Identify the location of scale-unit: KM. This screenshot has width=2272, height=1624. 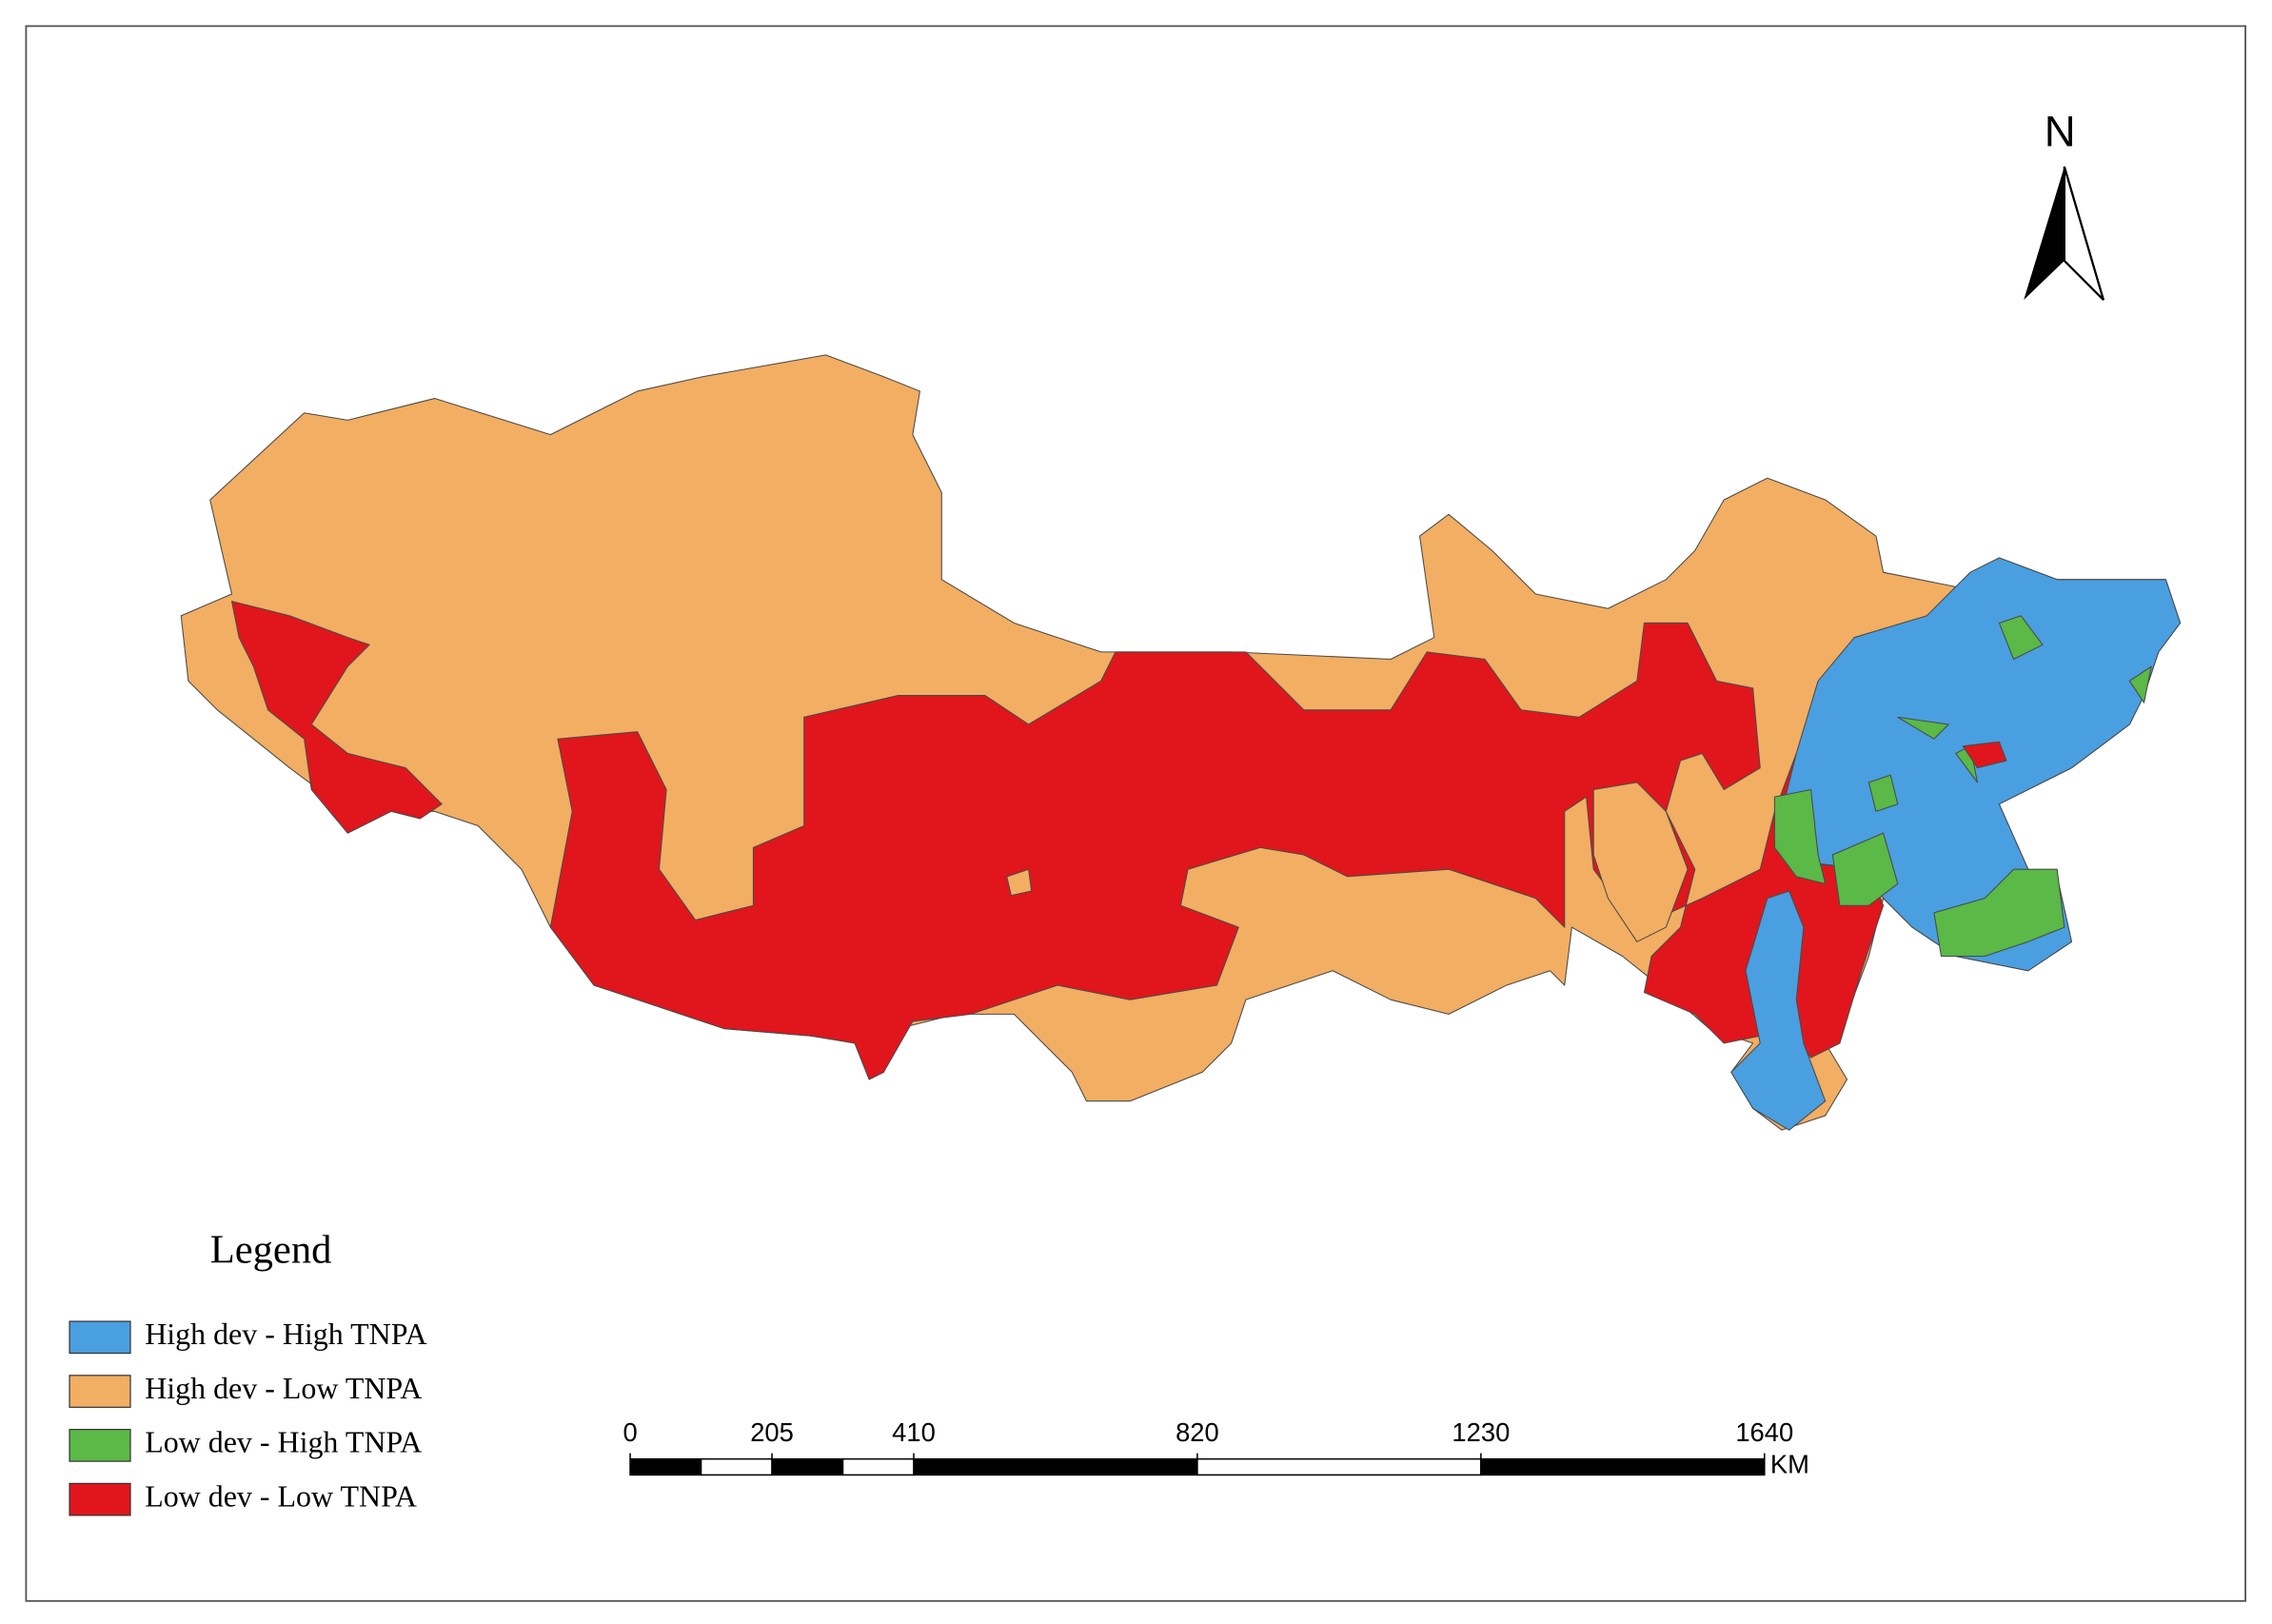
(1789, 1463).